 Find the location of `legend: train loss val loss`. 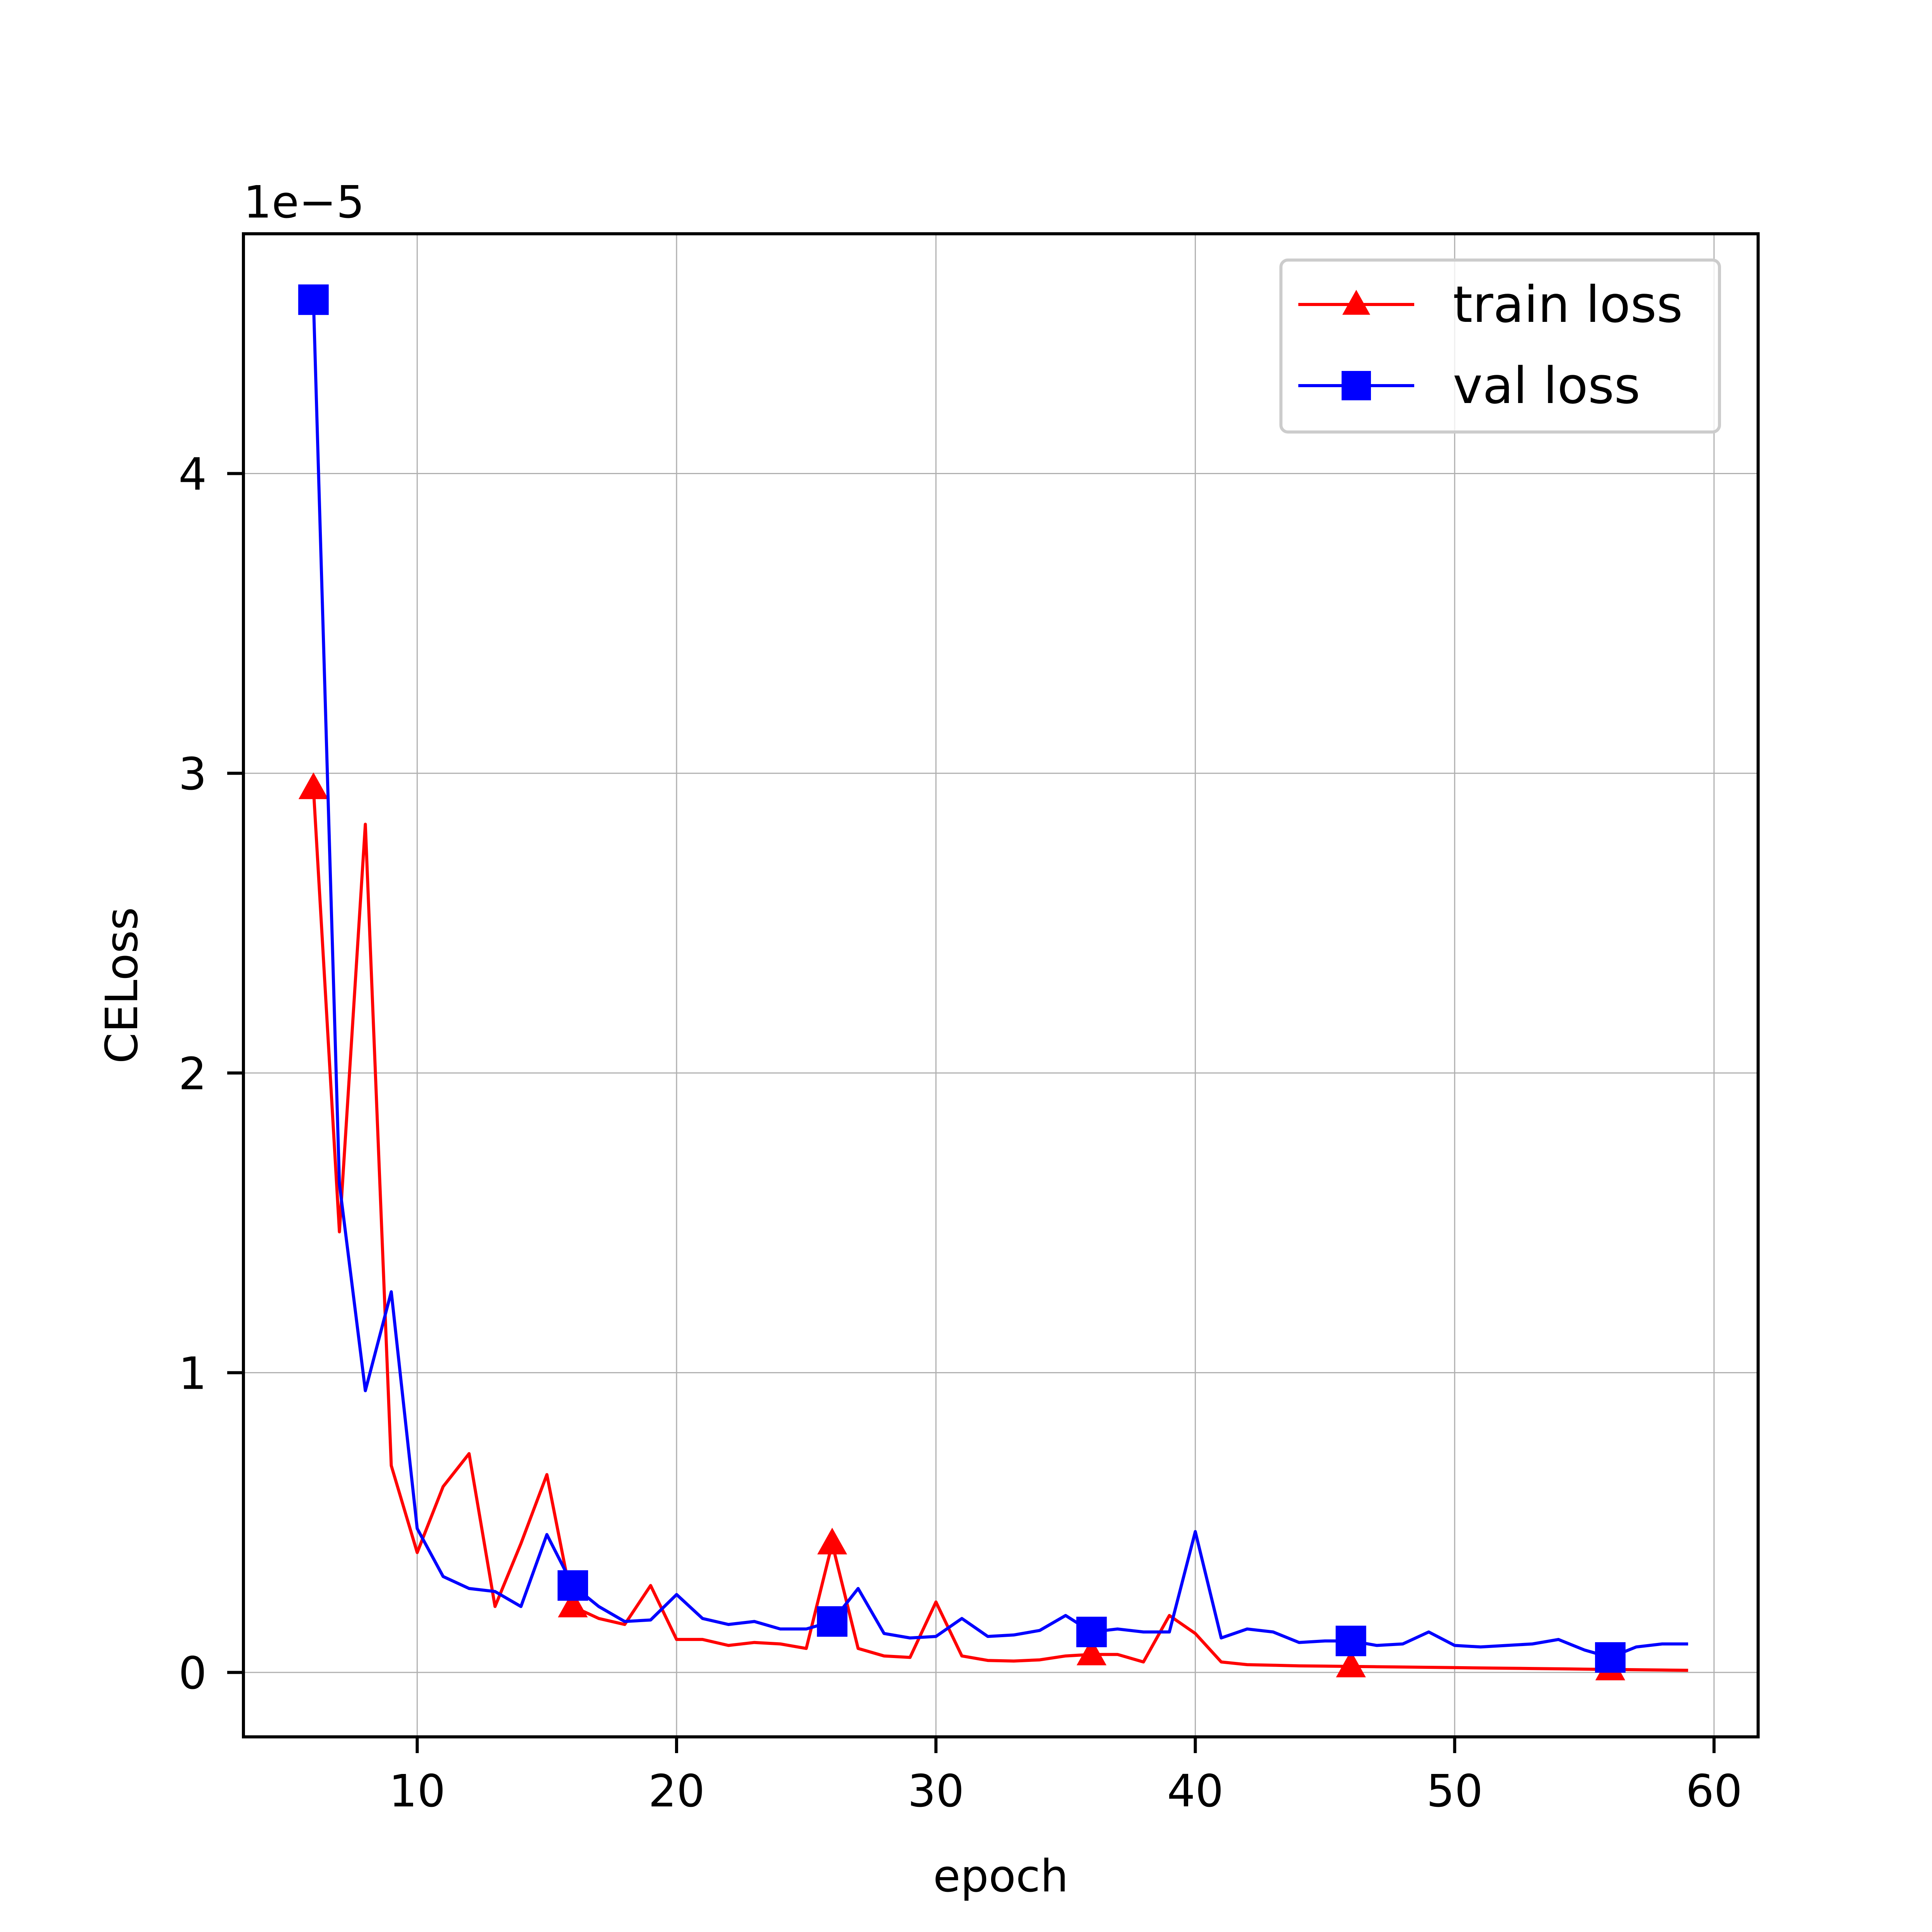

legend: train loss val loss is located at coordinates (1500, 346).